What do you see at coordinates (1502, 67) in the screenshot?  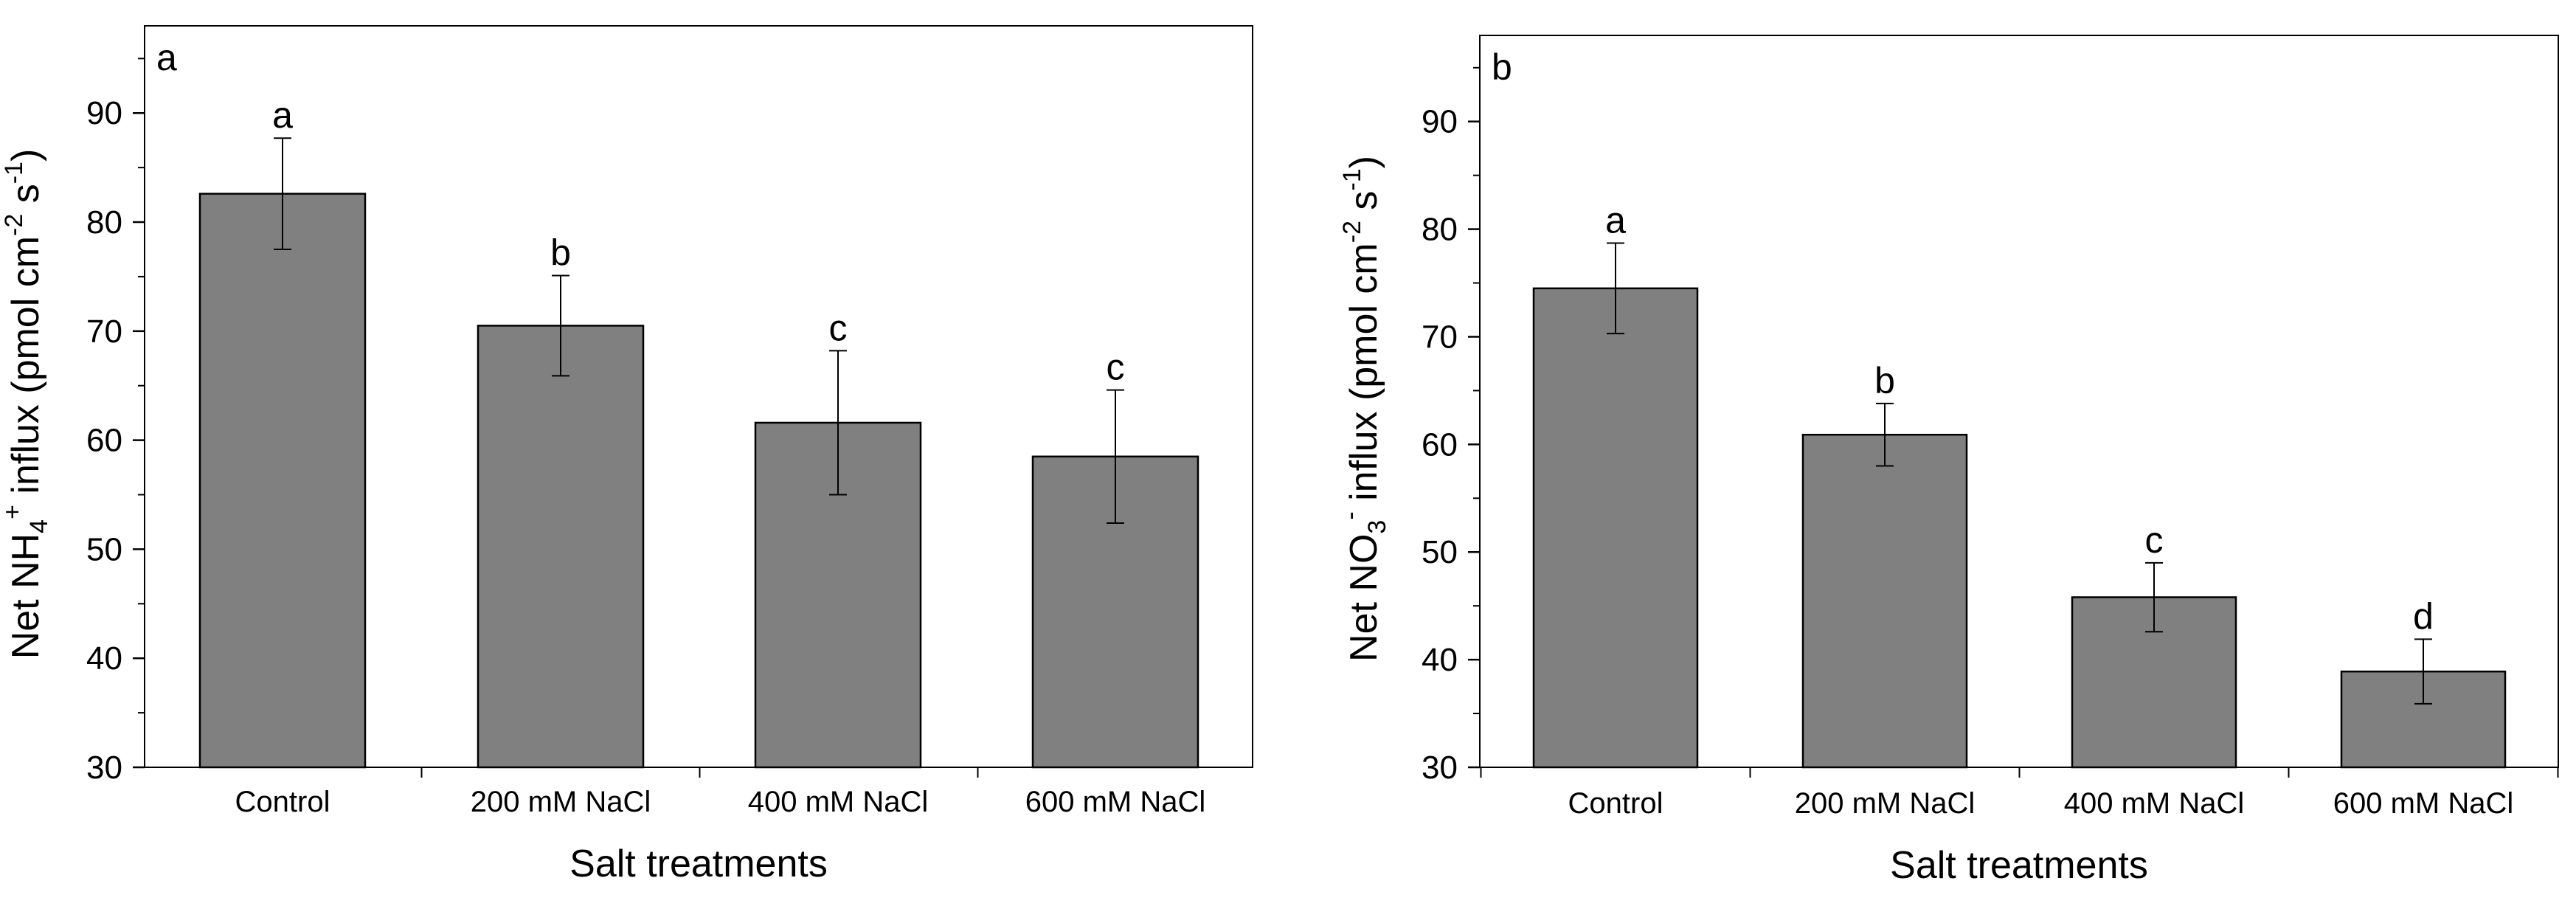 I see `panel-label: b` at bounding box center [1502, 67].